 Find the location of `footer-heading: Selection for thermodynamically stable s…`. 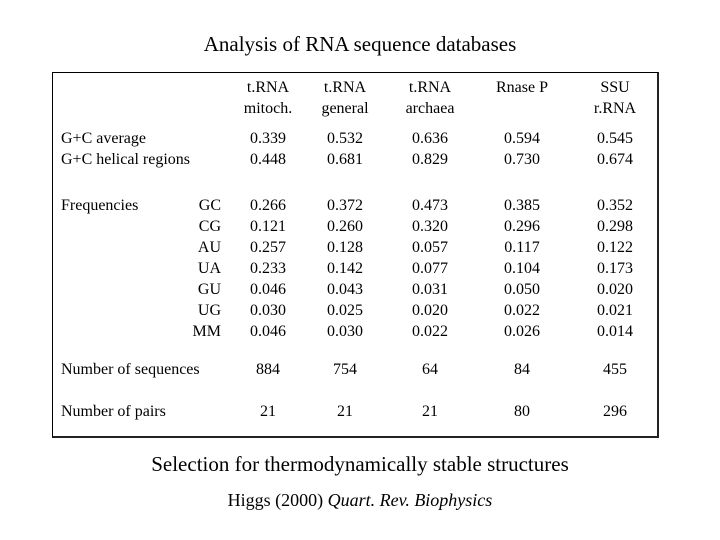

footer-heading: Selection for thermodynamically stable s… is located at coordinates (360, 464).